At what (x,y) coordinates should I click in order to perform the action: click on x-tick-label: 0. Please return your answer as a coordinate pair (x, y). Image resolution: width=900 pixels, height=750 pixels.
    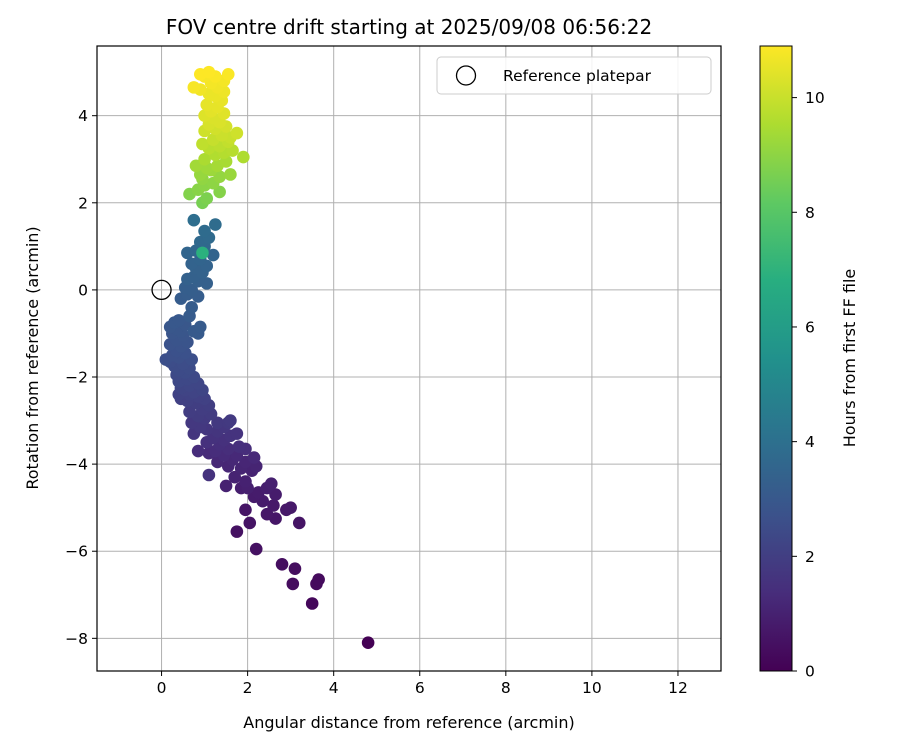
    Looking at the image, I should click on (162, 688).